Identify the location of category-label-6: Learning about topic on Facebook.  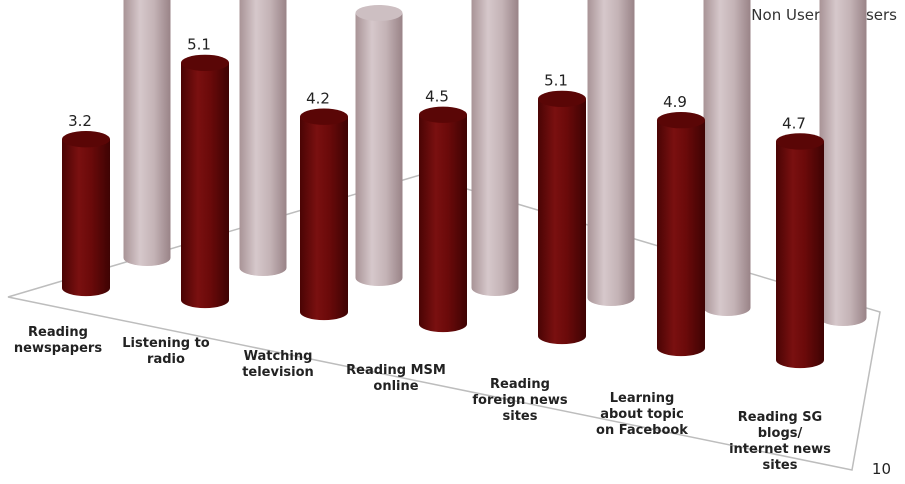
(642, 414).